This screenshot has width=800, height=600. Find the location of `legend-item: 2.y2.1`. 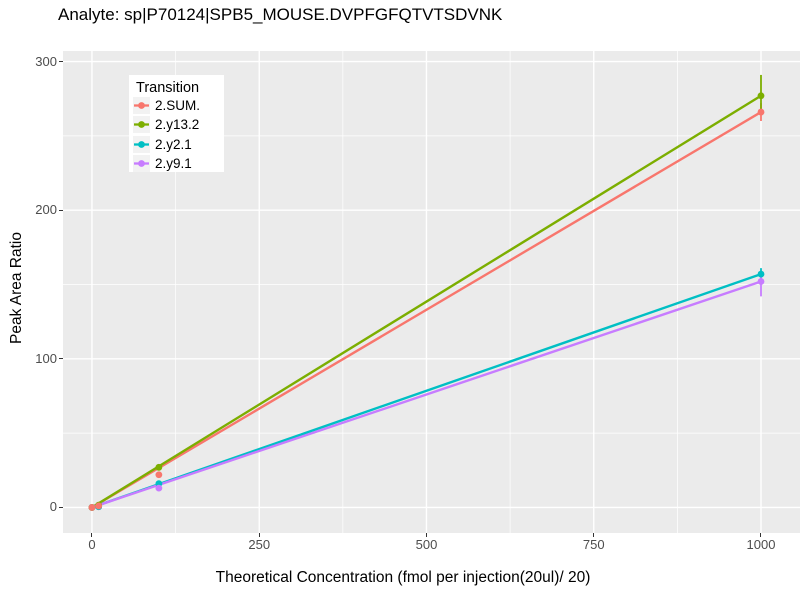

legend-item: 2.y2.1 is located at coordinates (162, 144).